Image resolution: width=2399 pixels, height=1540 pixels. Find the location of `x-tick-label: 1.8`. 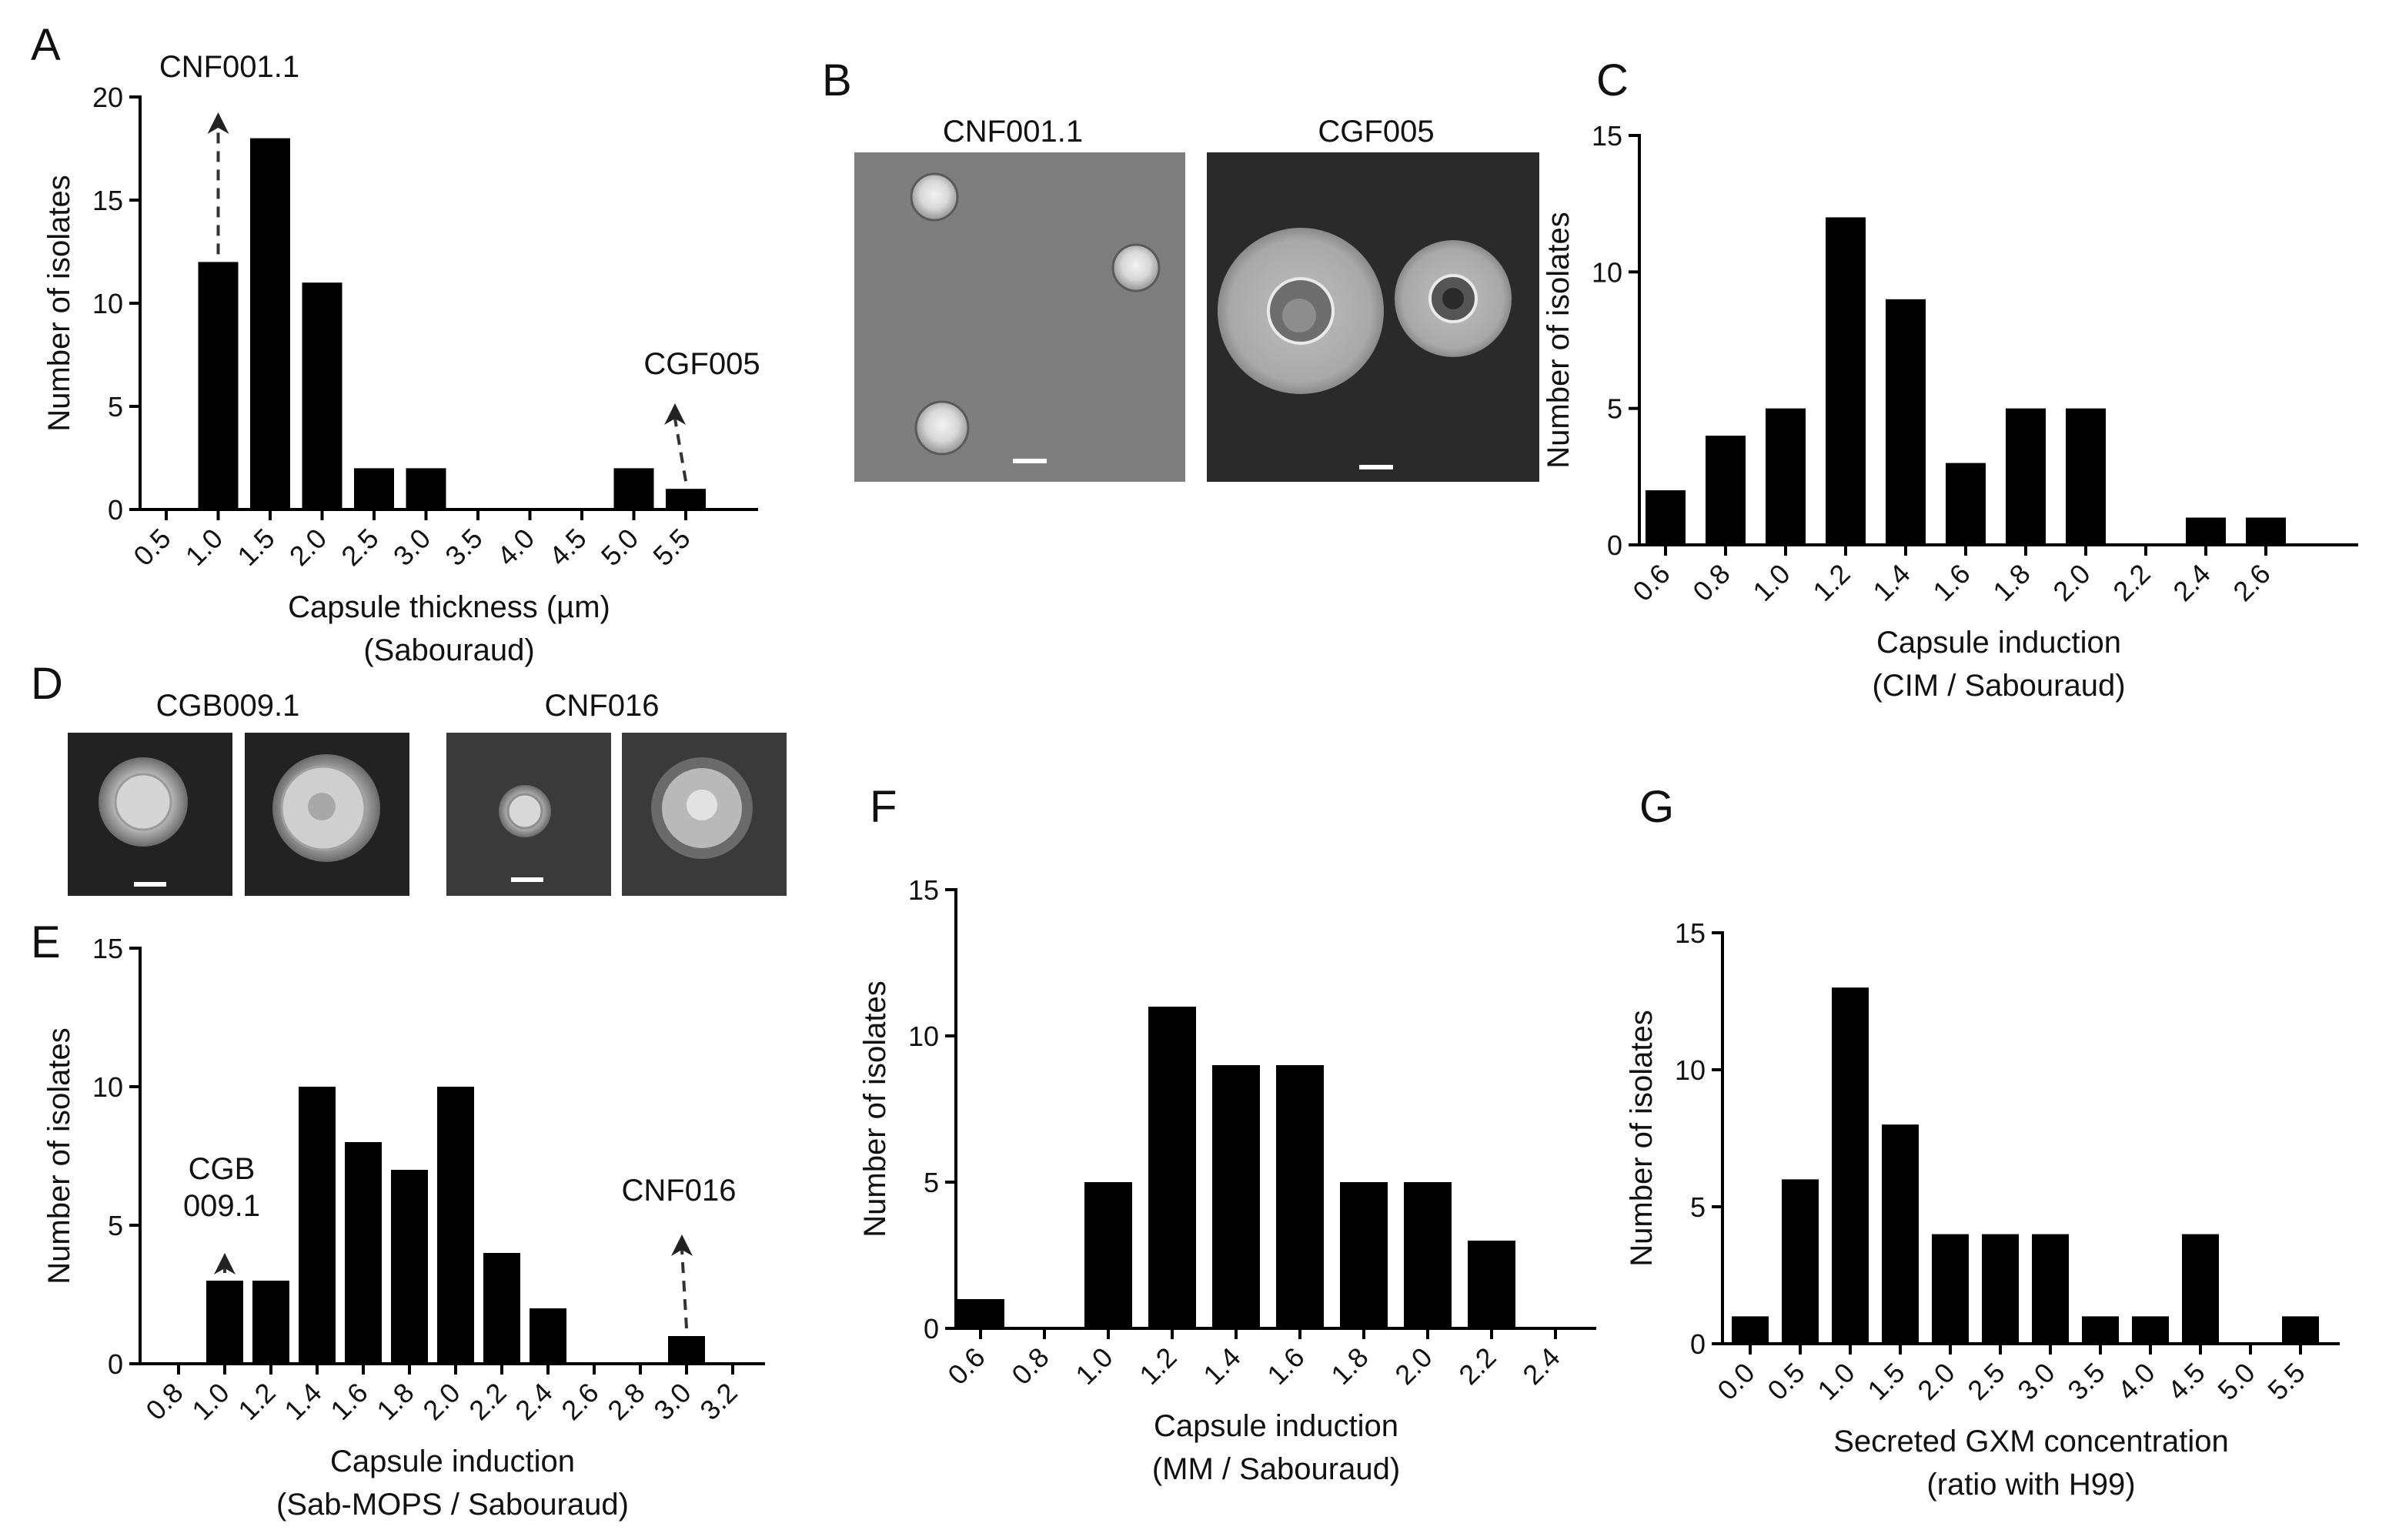

x-tick-label: 1.8 is located at coordinates (1349, 1366).